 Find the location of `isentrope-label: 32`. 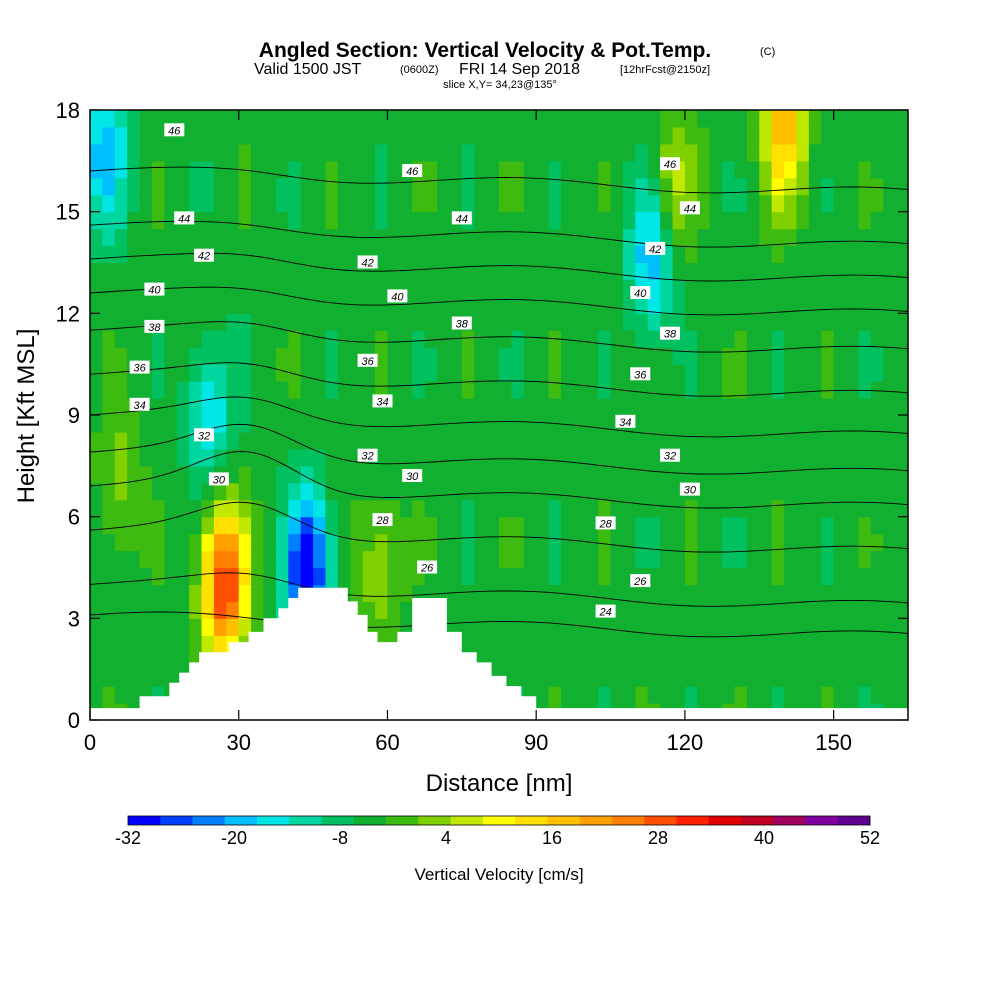

isentrope-label: 32 is located at coordinates (204, 435).